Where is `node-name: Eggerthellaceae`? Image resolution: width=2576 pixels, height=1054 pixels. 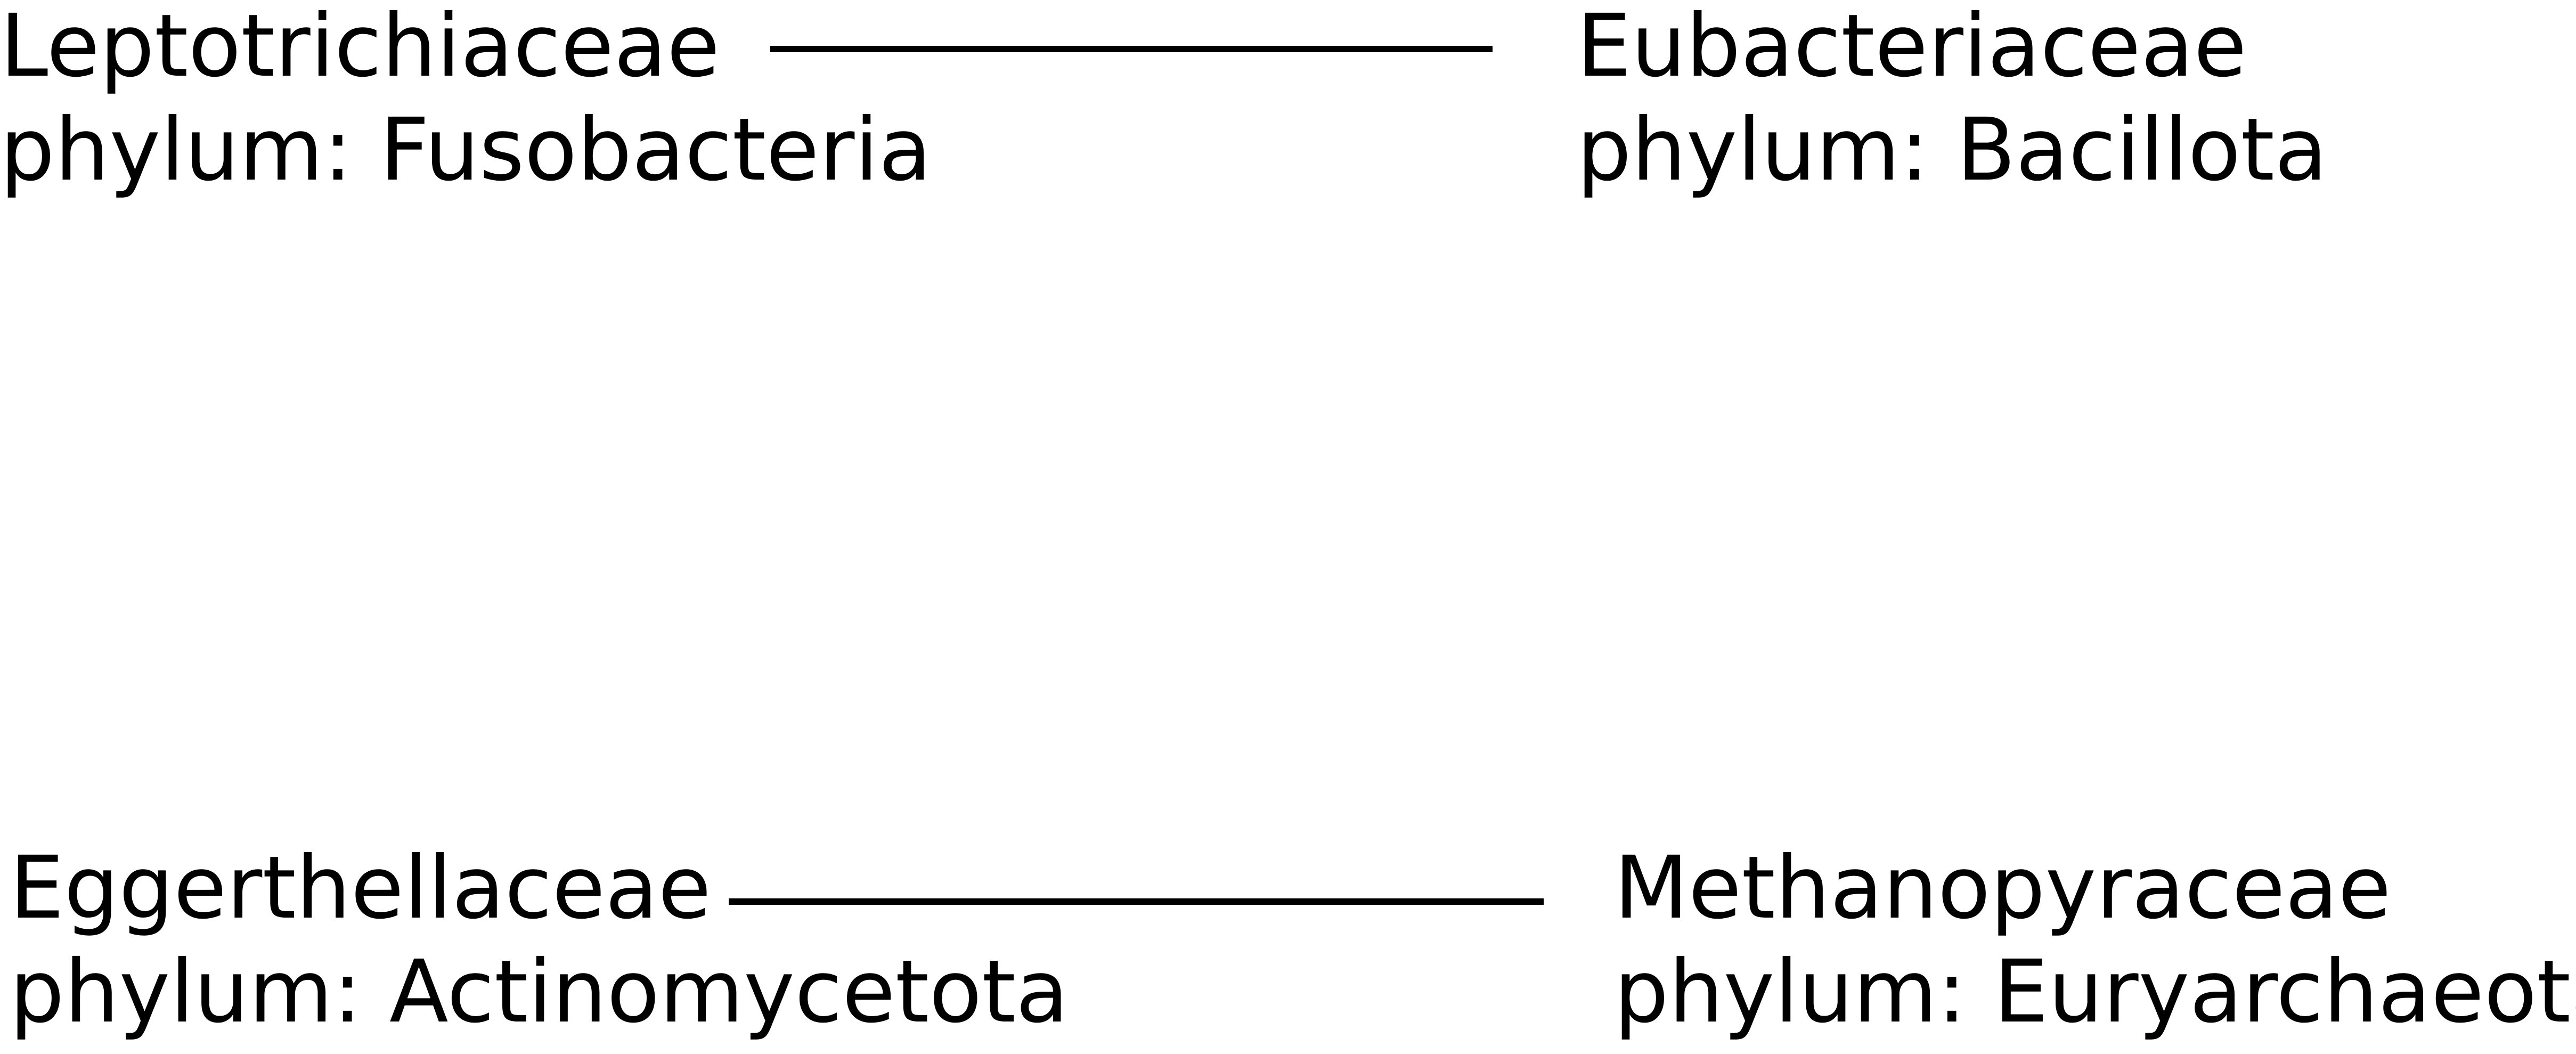 node-name: Eggerthellaceae is located at coordinates (361, 888).